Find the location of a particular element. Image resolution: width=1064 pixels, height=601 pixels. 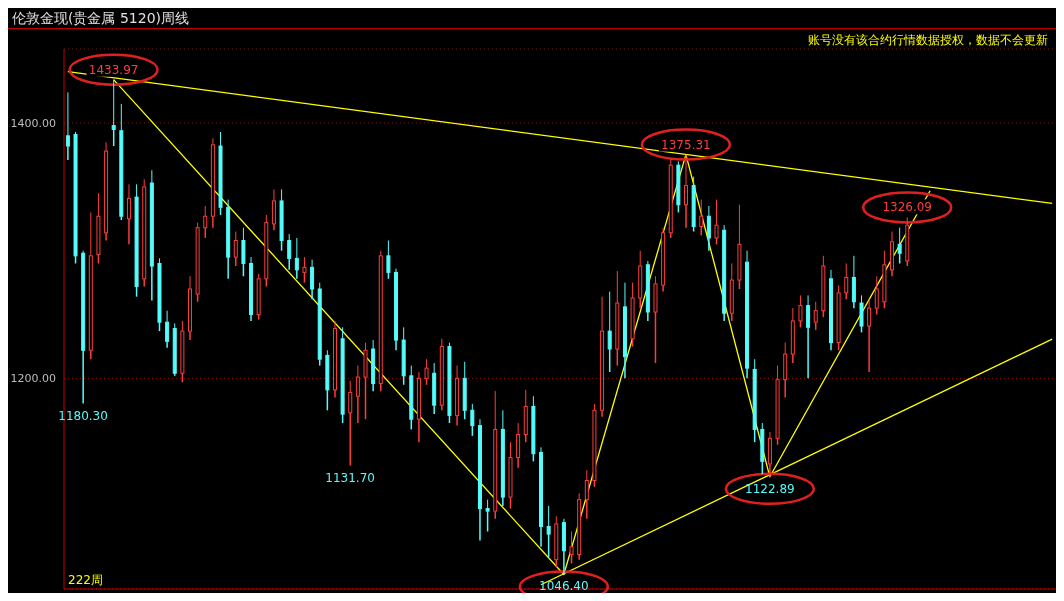

chart-title: 伦敦金现(贵金属 5120)周线 is located at coordinates (532, 18).